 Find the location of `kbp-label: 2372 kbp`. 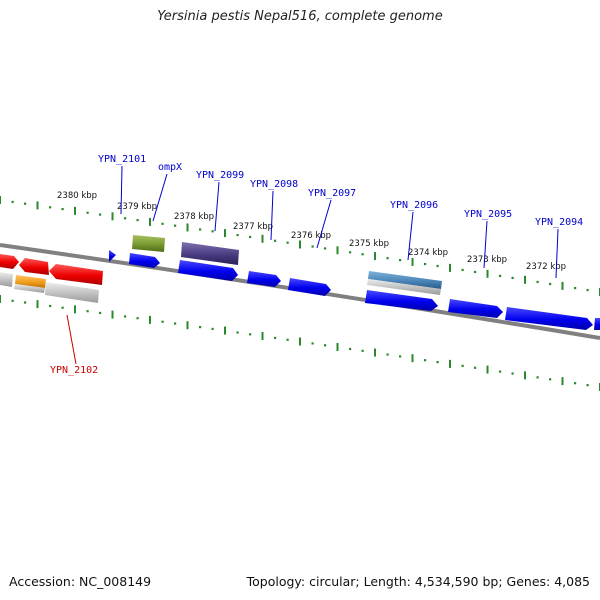

kbp-label: 2372 kbp is located at coordinates (546, 267).